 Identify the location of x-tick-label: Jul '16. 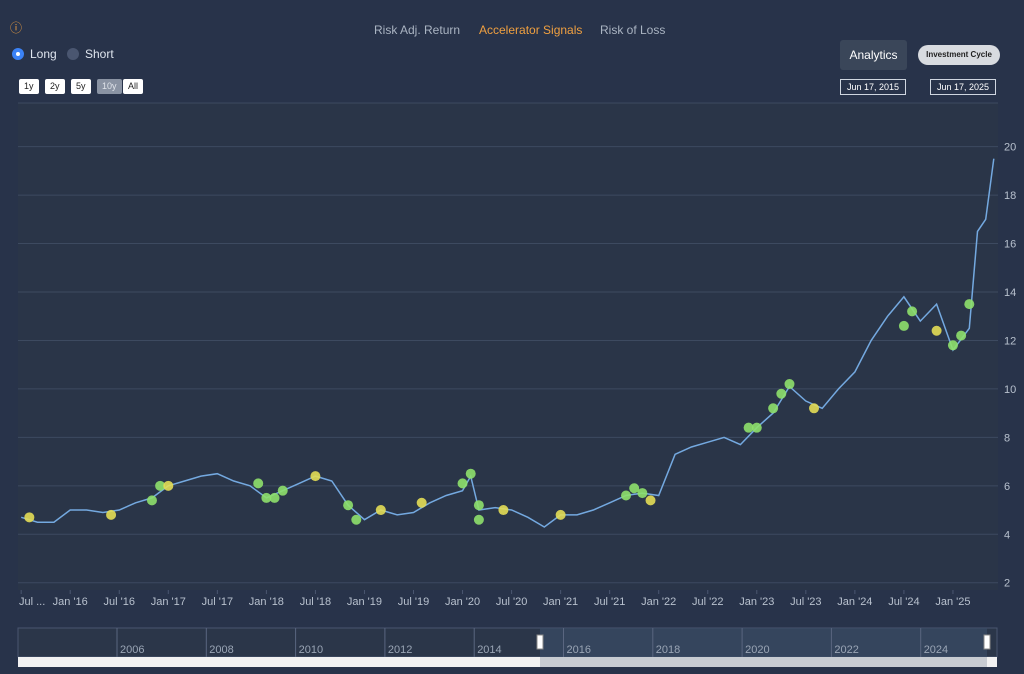
(119, 602).